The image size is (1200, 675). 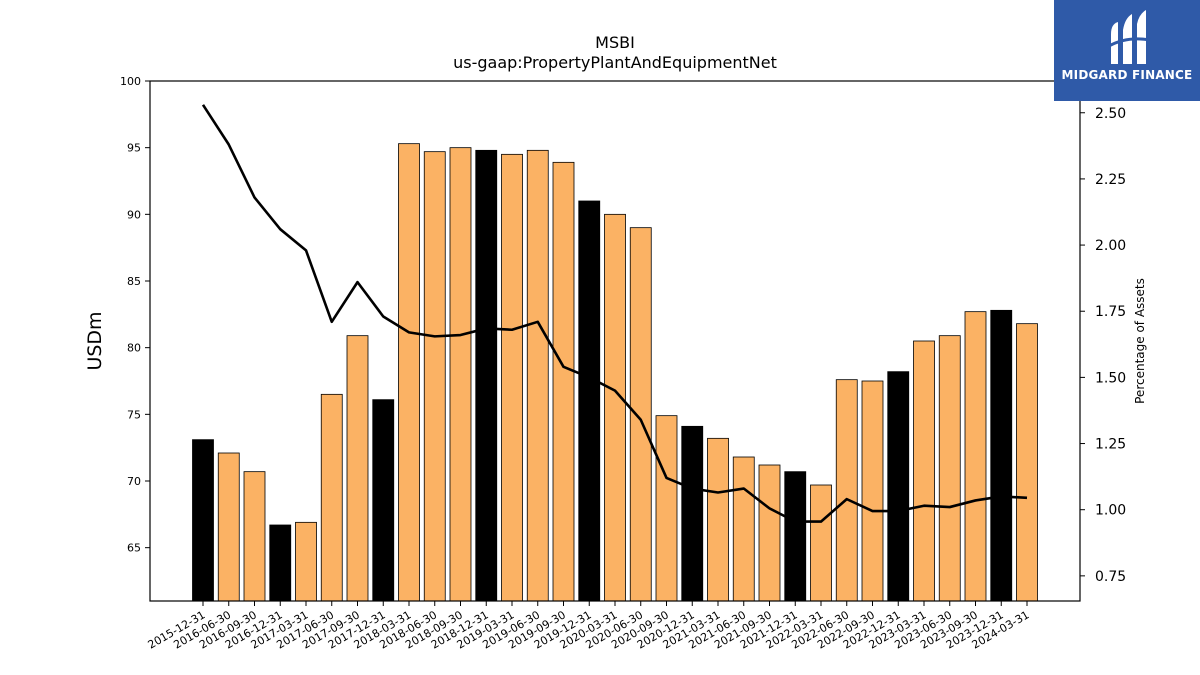 What do you see at coordinates (1110, 312) in the screenshot?
I see `y2-tick-label: 1.75` at bounding box center [1110, 312].